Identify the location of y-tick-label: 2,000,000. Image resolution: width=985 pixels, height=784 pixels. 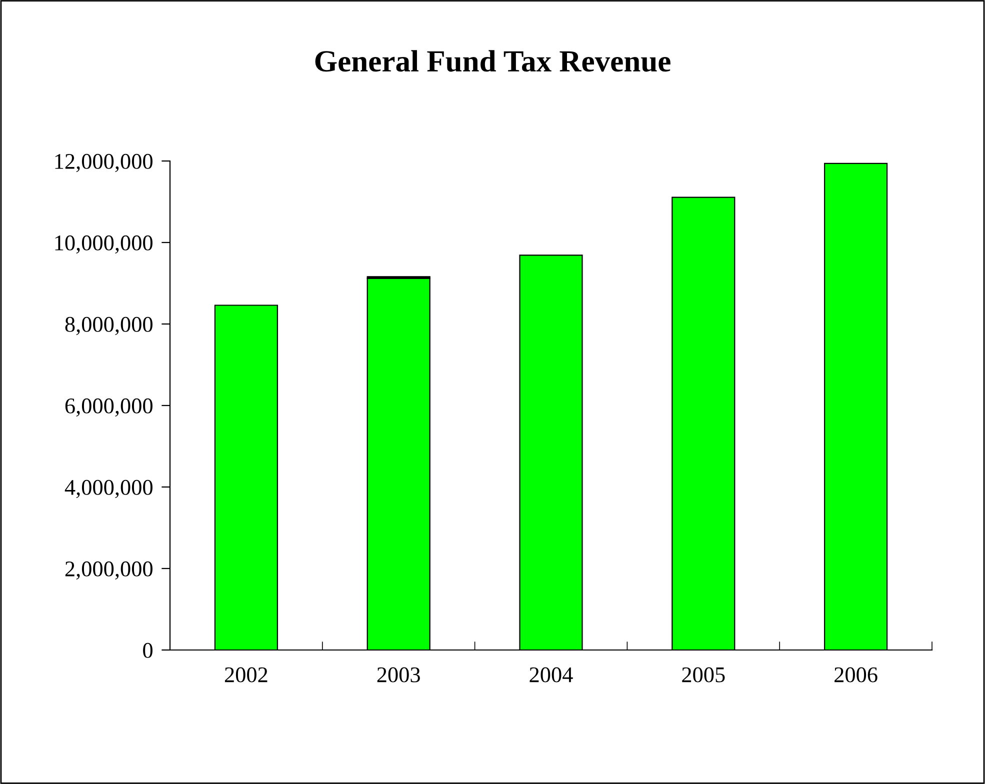
(108, 570).